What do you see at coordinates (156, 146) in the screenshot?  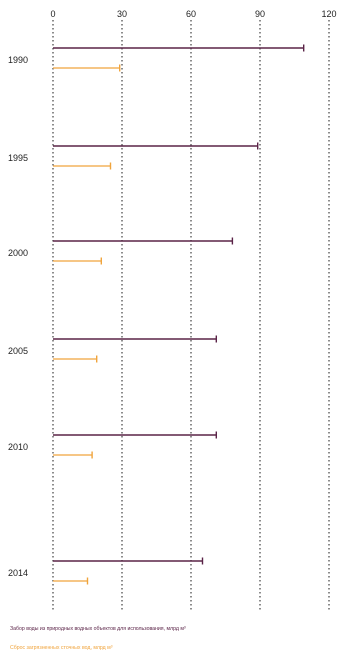 I see `bar-series0-1995` at bounding box center [156, 146].